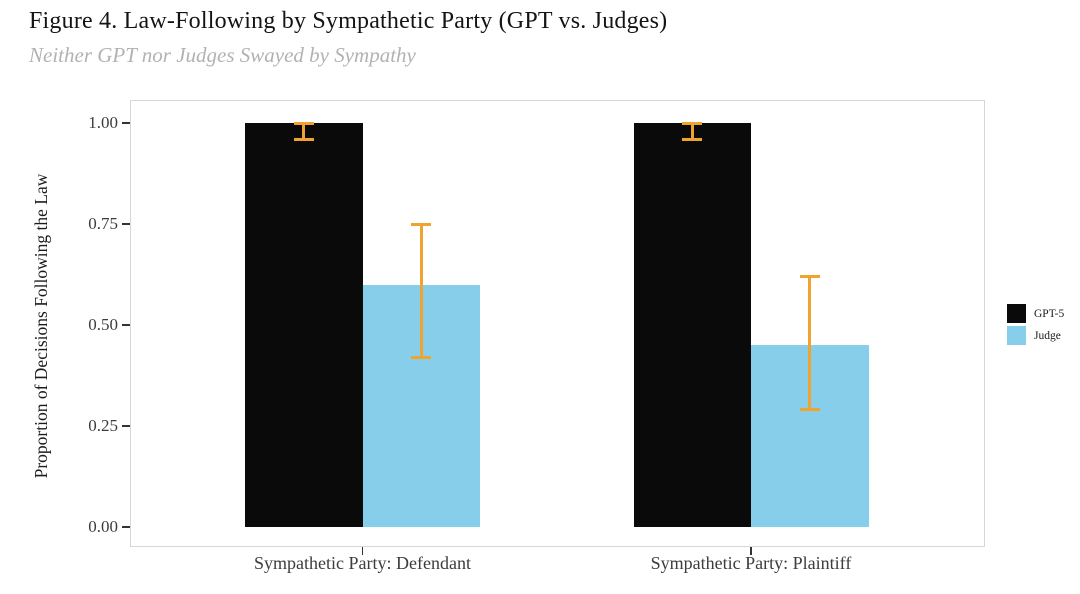  What do you see at coordinates (103, 223) in the screenshot?
I see `y-tick-label: 0.75` at bounding box center [103, 223].